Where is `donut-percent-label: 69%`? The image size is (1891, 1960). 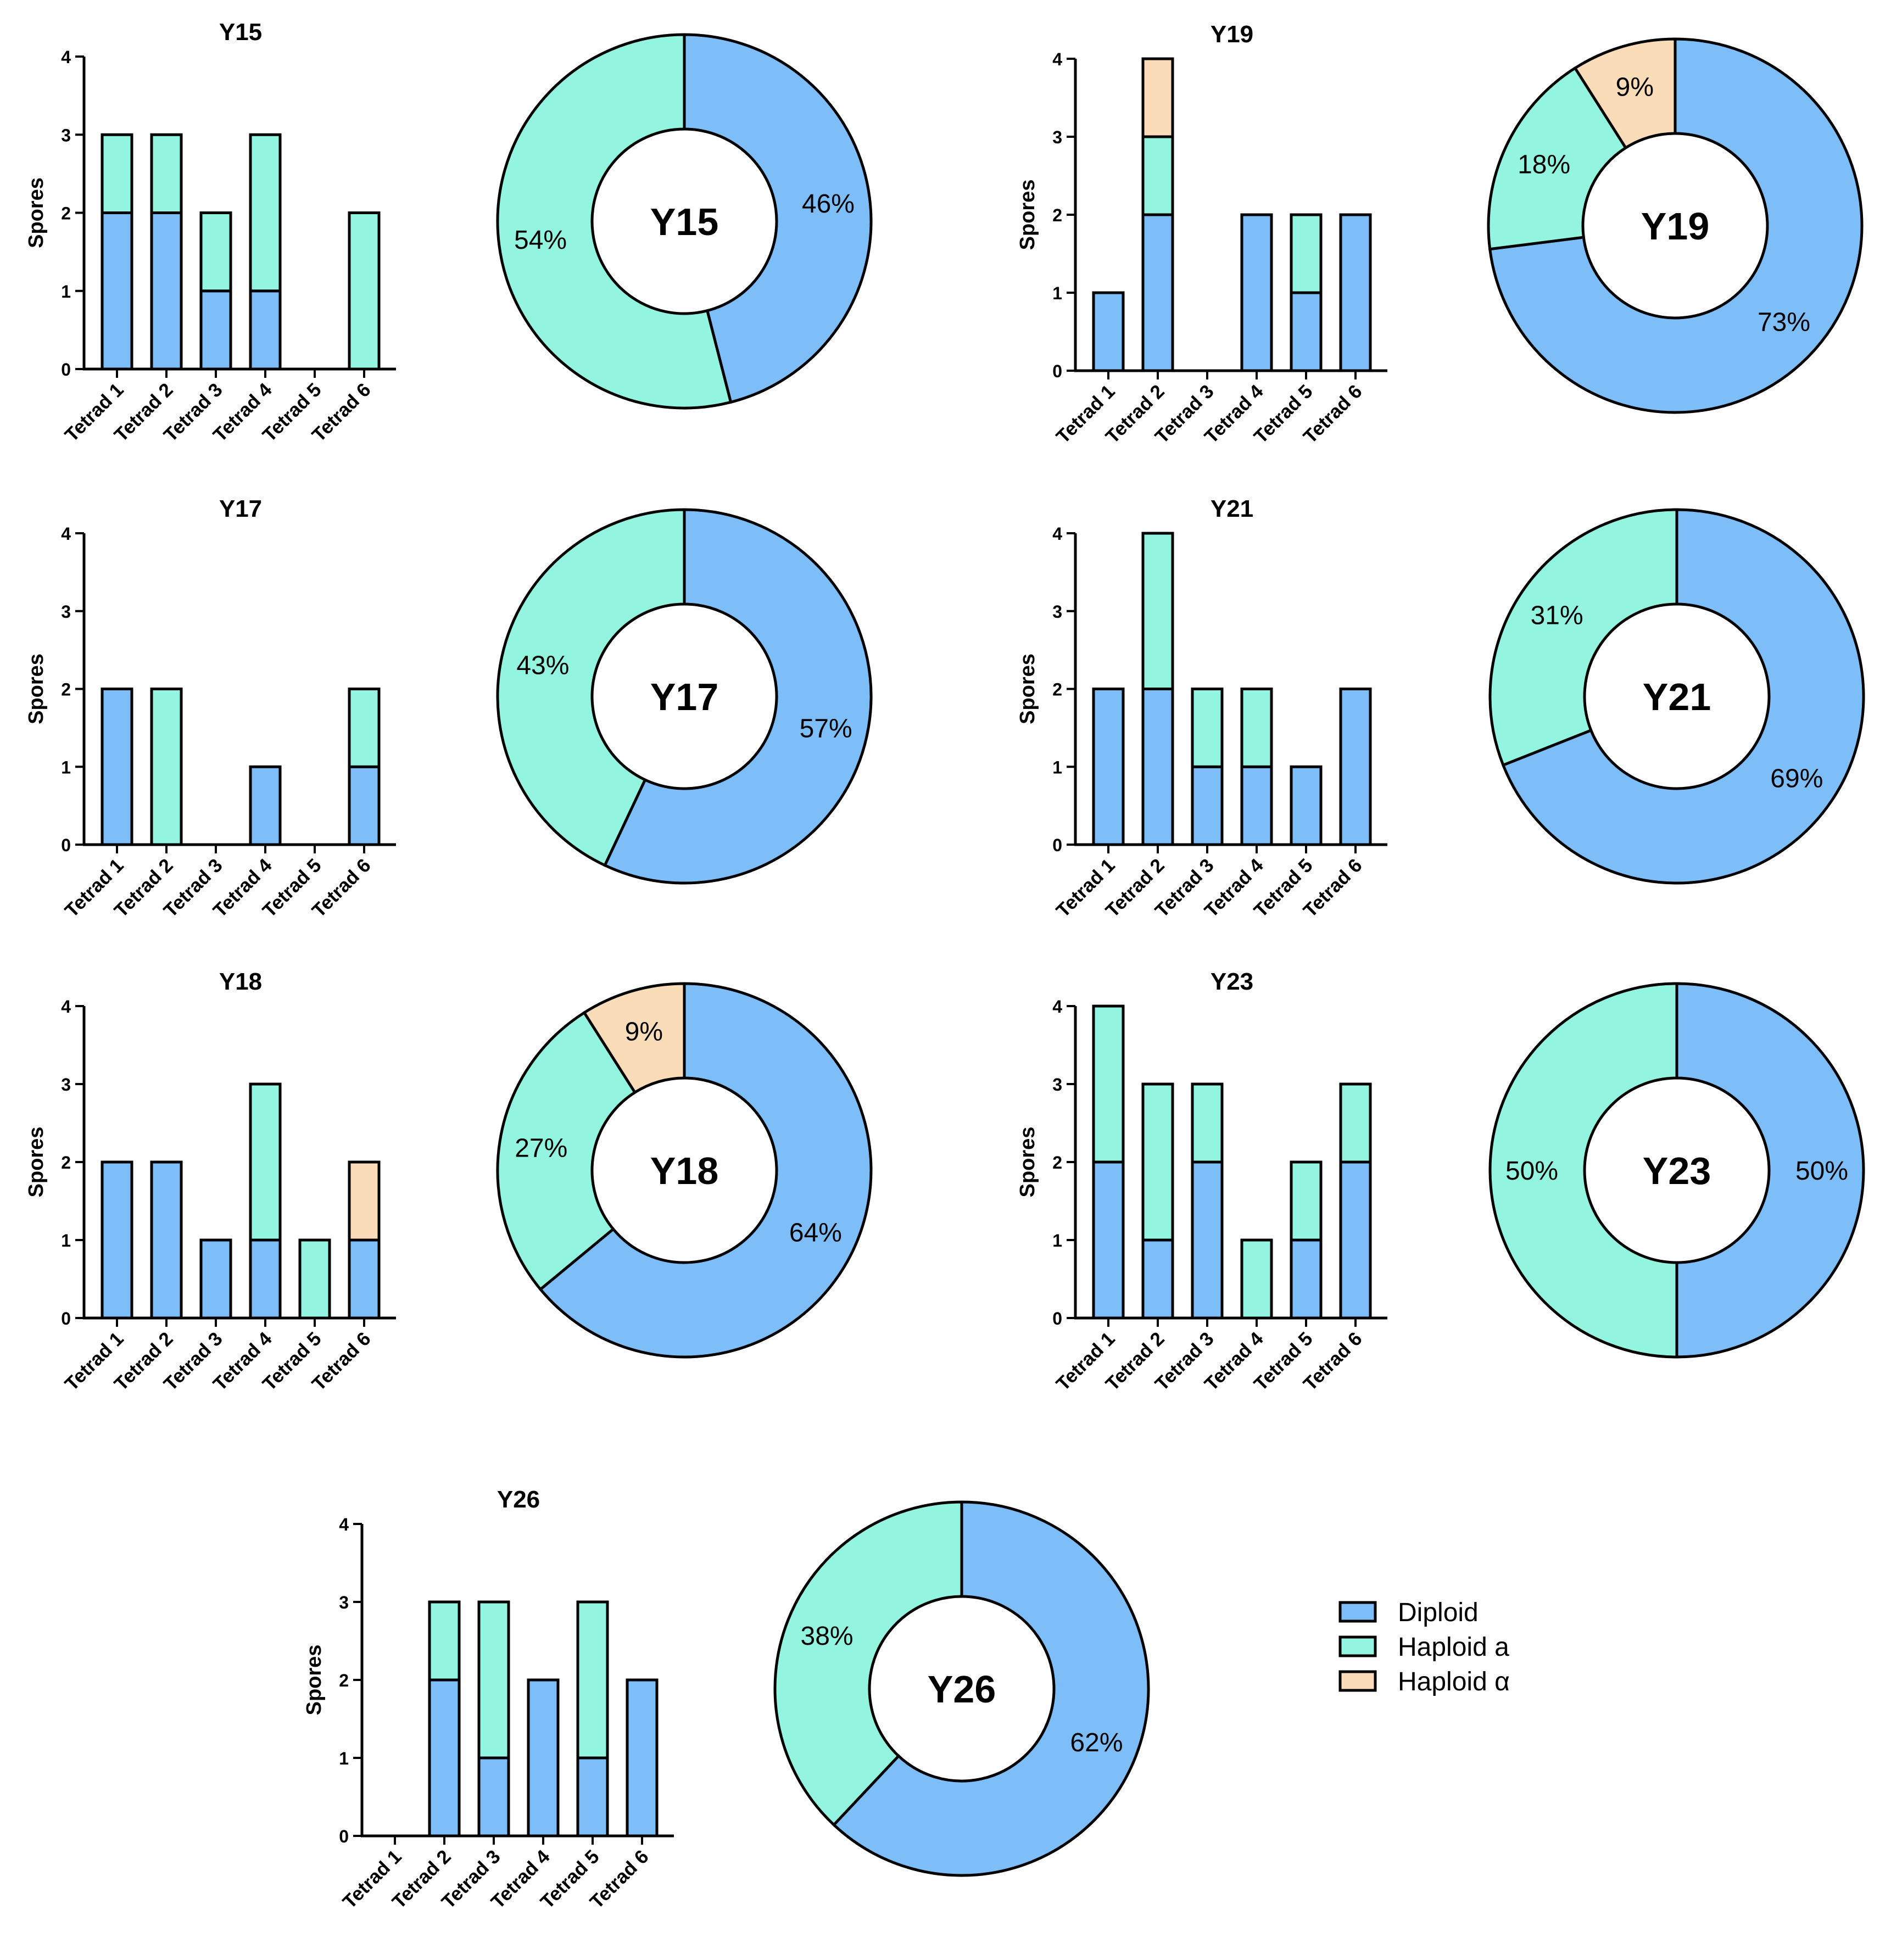
donut-percent-label: 69% is located at coordinates (1796, 778).